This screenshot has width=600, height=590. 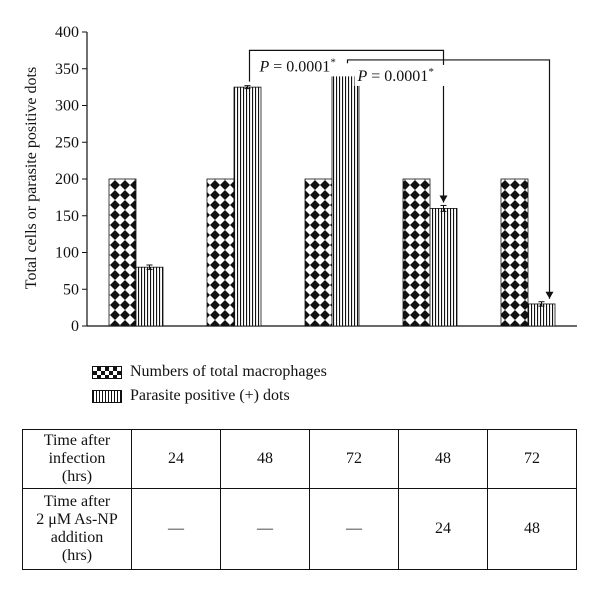 What do you see at coordinates (67, 216) in the screenshot?
I see `y-tick-label: 150` at bounding box center [67, 216].